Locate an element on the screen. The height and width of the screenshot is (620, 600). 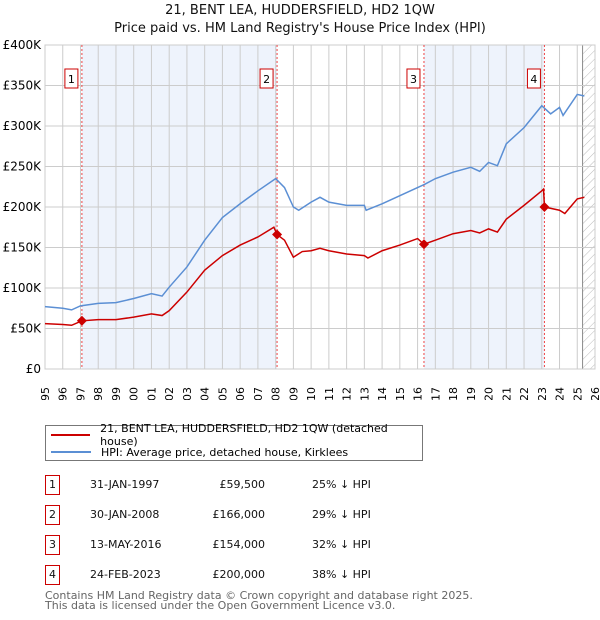
x-tick-label: 2017 is located at coordinates (435, 393).